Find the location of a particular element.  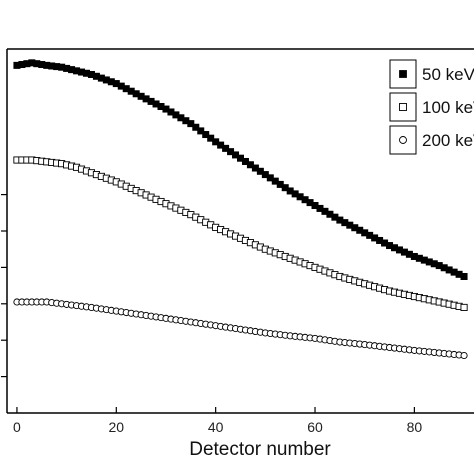

x-tick-label: 20 is located at coordinates (117, 427).